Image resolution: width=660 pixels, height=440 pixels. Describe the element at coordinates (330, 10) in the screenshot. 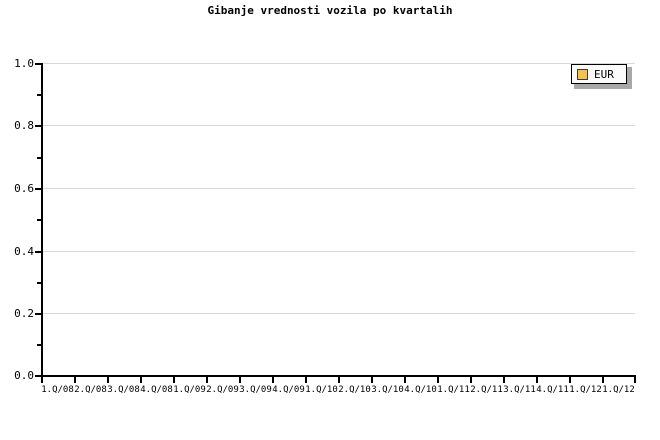

I see `chart-title: Gibanje vrednosti vozila po kvartalih` at that location.